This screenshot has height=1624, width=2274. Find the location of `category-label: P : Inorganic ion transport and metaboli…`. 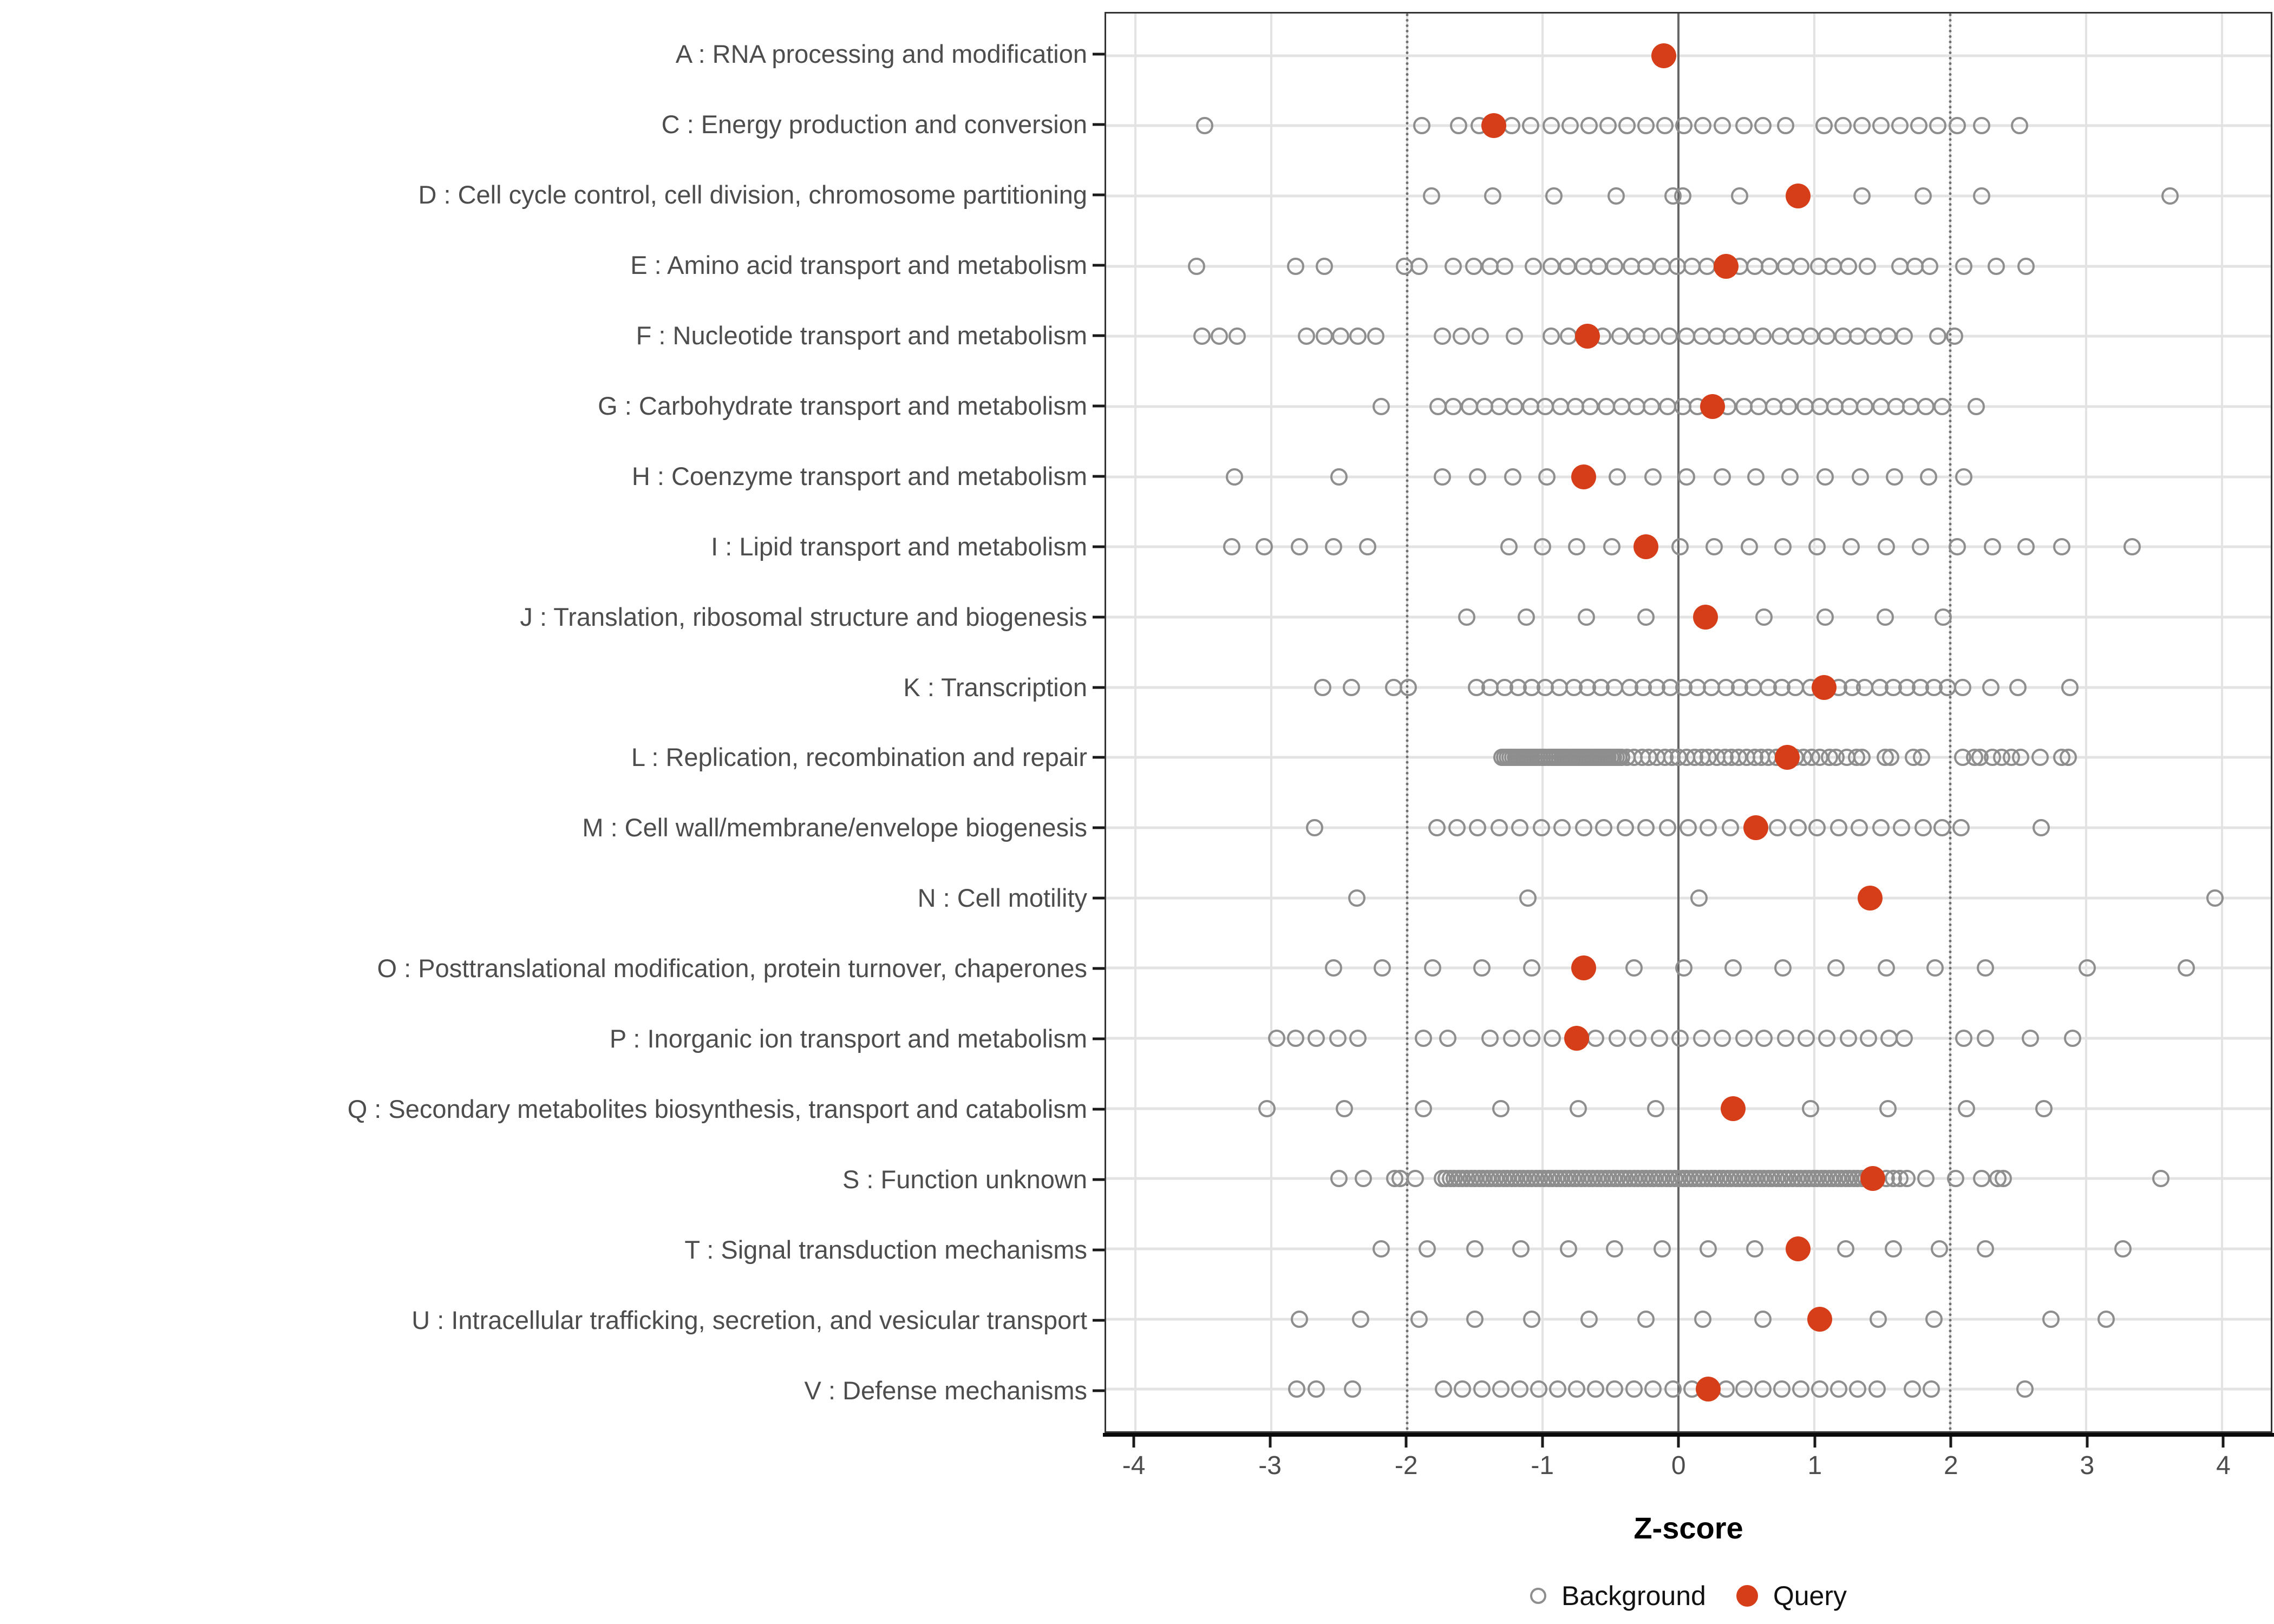

category-label: P : Inorganic ion transport and metaboli… is located at coordinates (848, 1038).